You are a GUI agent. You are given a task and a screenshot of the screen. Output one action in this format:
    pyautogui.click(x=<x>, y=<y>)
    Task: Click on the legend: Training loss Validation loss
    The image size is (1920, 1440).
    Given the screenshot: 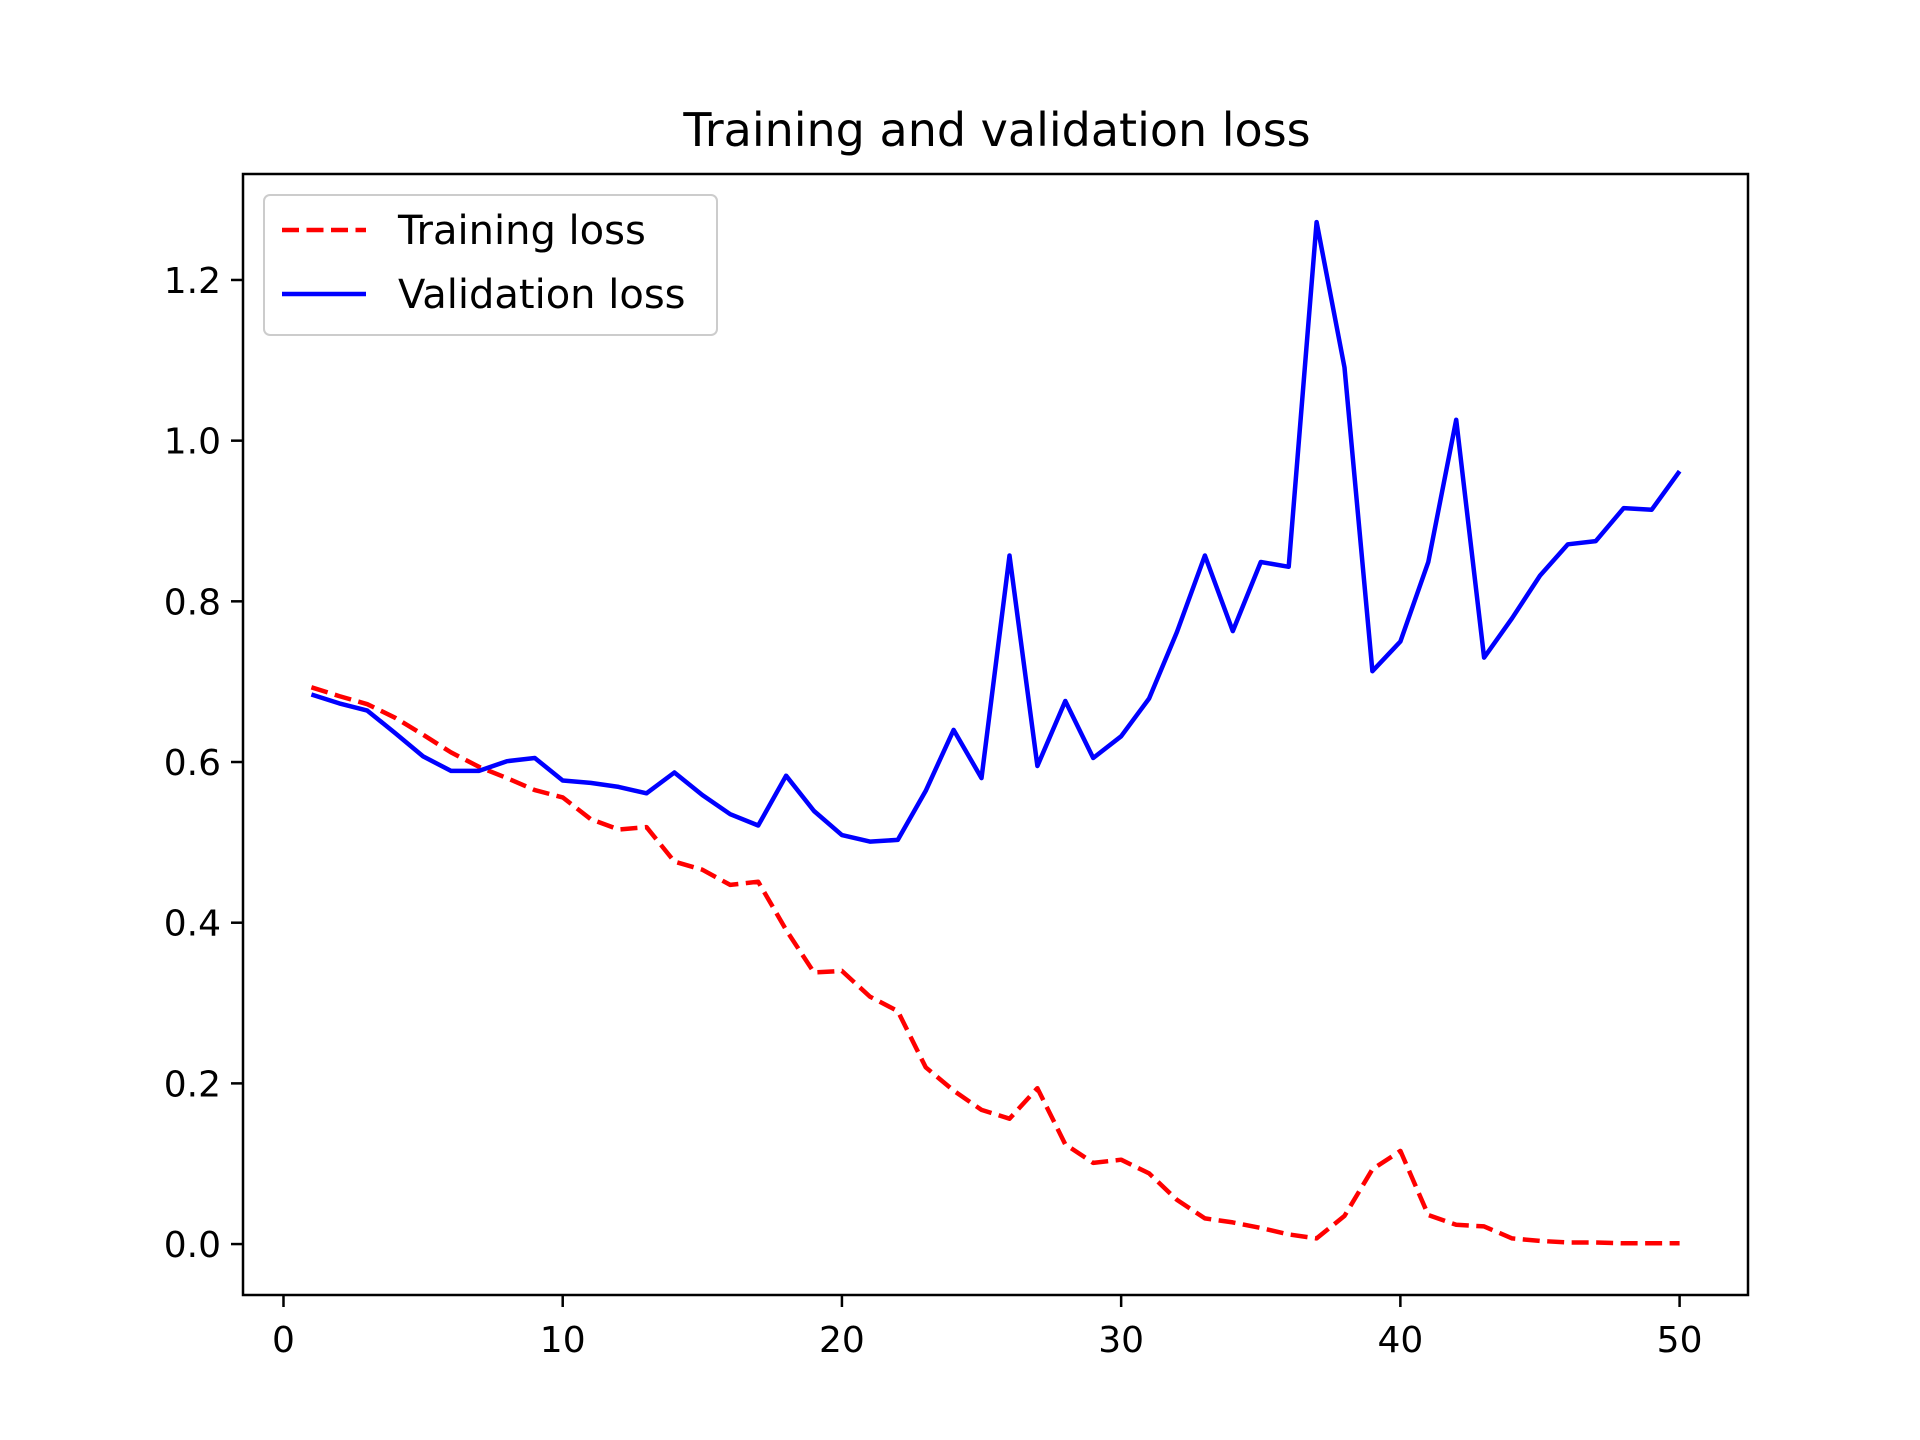 What is the action you would take?
    pyautogui.click(x=490, y=265)
    